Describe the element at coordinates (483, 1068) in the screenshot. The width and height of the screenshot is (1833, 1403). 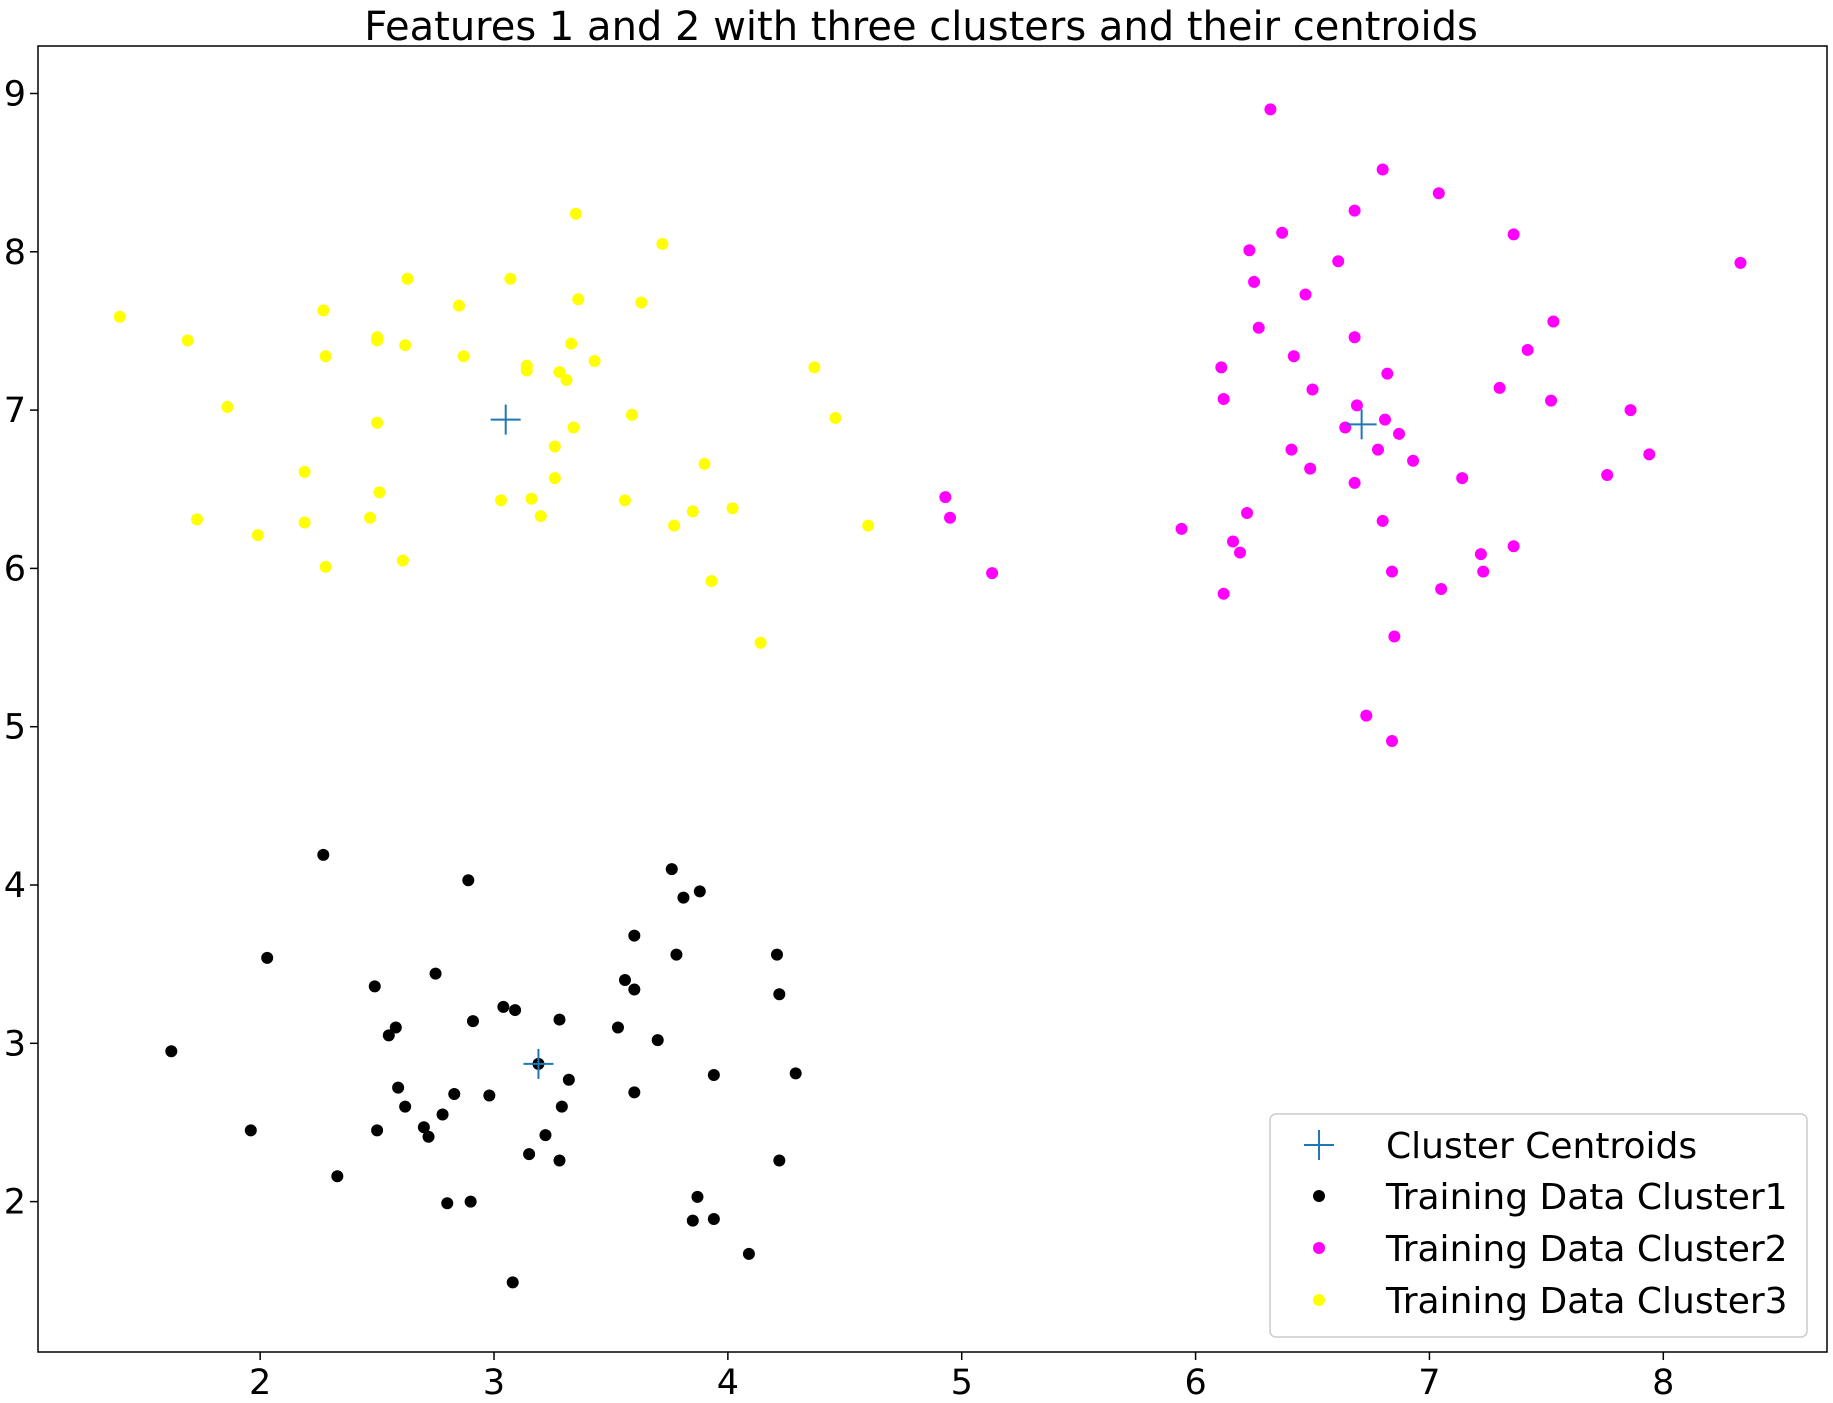
I see `training-data-cluster1-series` at that location.